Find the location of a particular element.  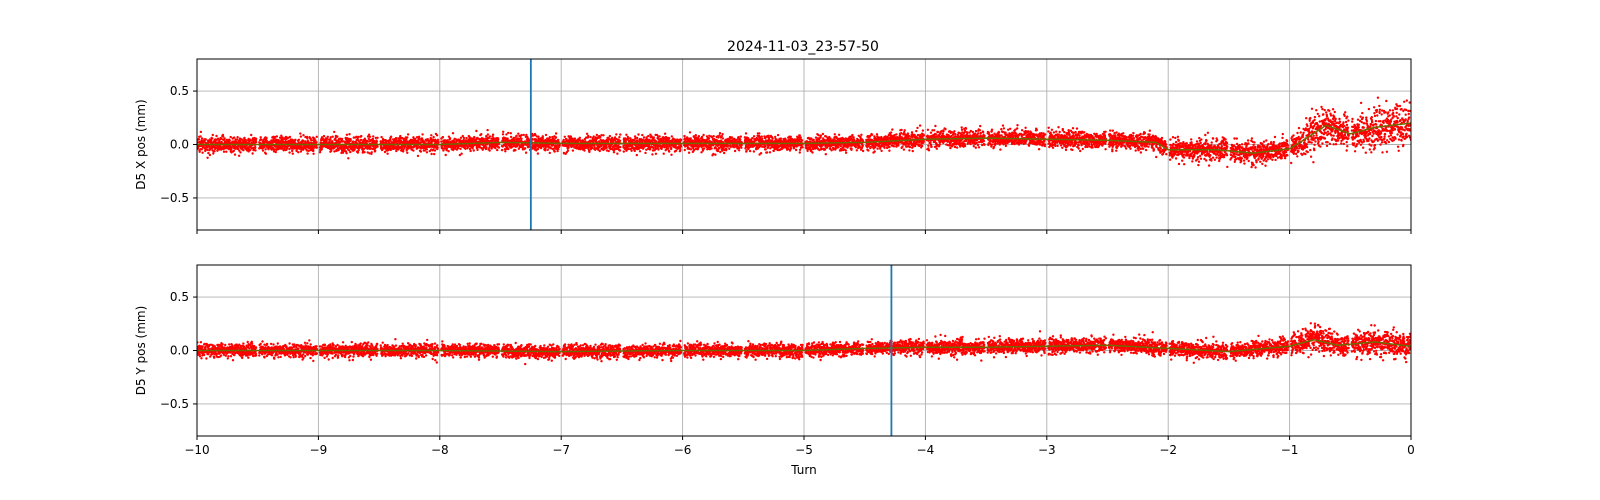

figure-title: 2024-11-03_23-57-50 is located at coordinates (803, 47).